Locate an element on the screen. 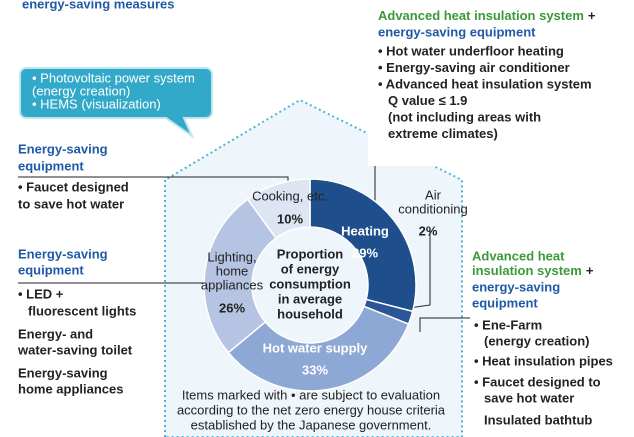  center-label: household is located at coordinates (310, 313).